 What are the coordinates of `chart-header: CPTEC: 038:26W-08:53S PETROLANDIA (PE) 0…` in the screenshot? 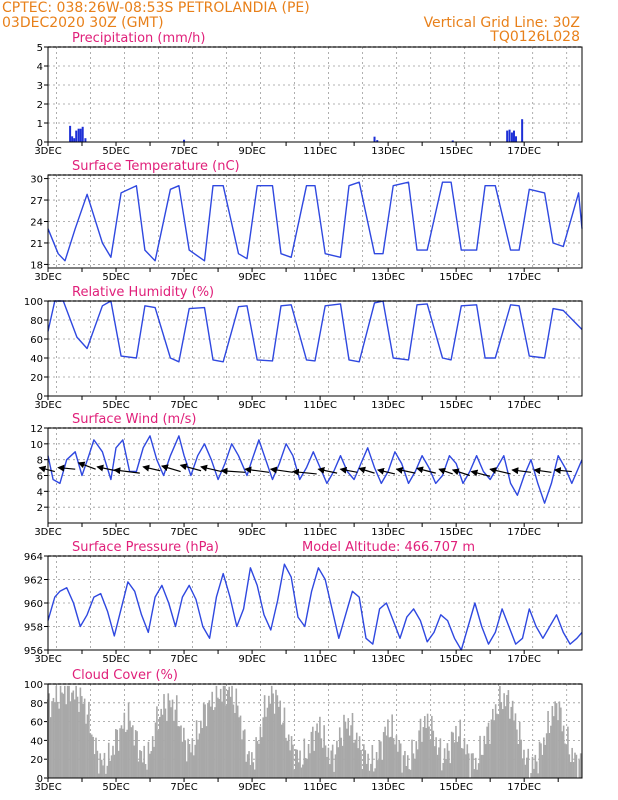 It's located at (309, 23).